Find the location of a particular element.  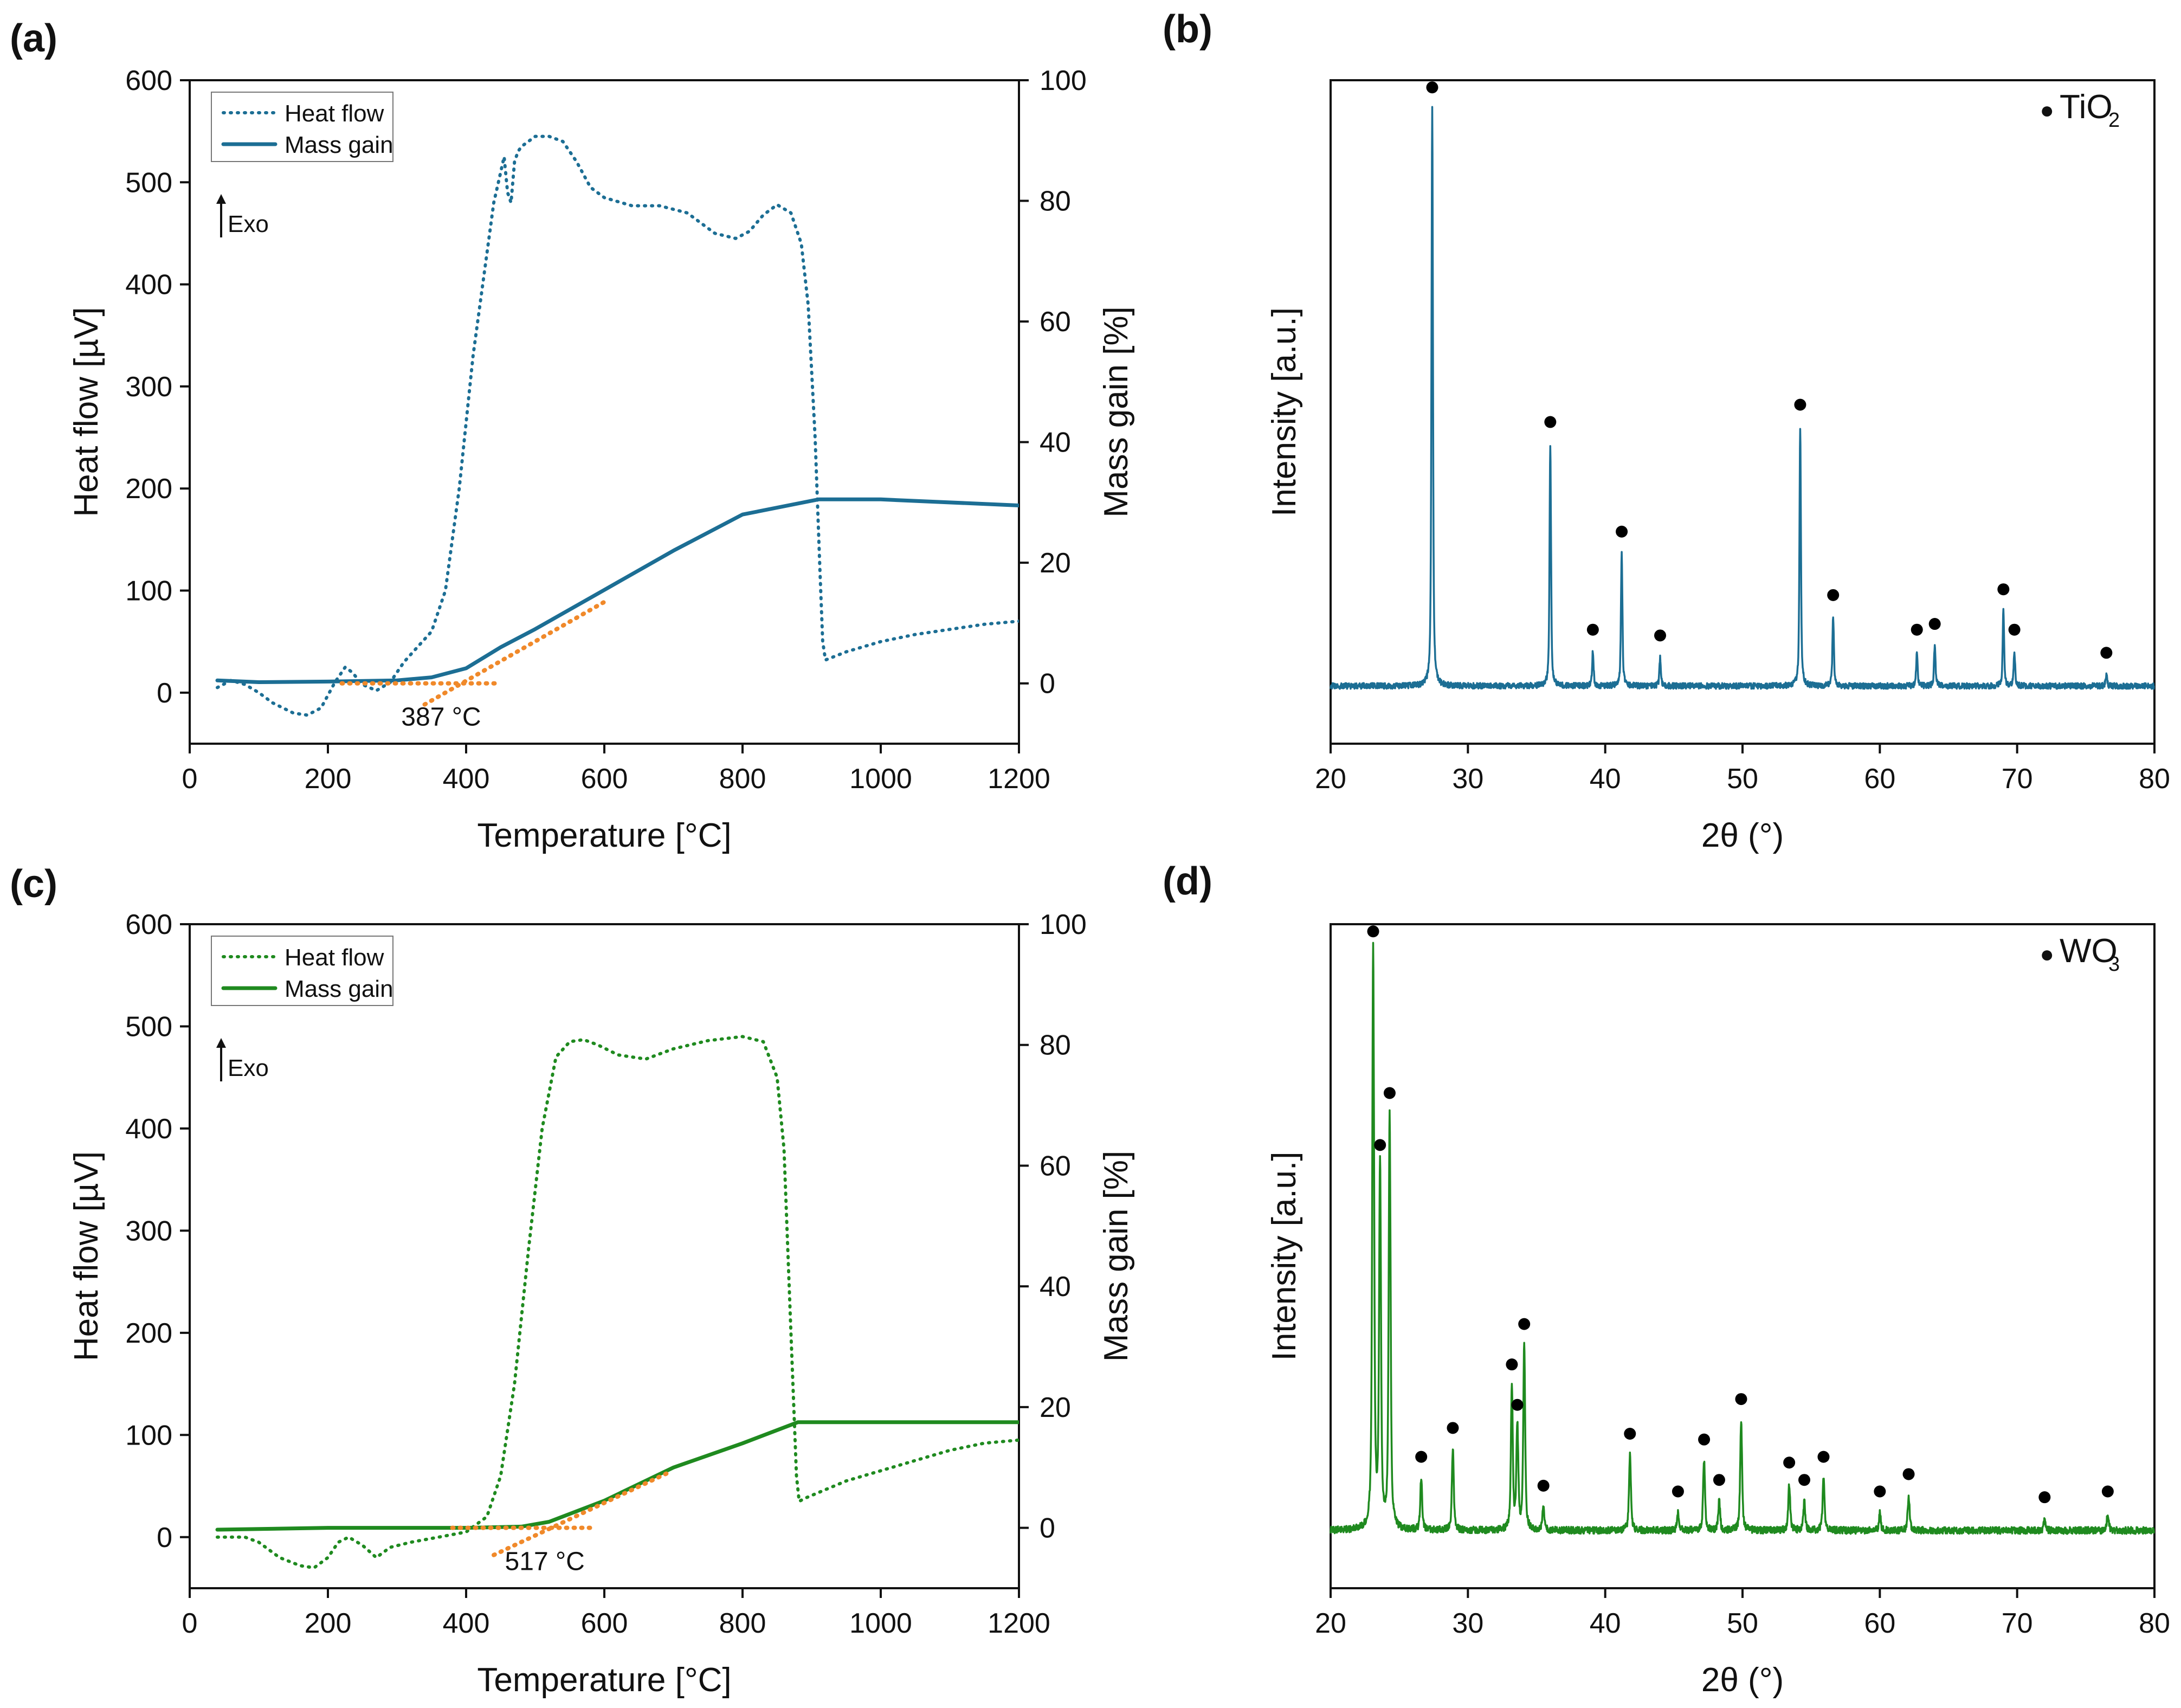

x-tick-label: 50 is located at coordinates (1742, 1623).